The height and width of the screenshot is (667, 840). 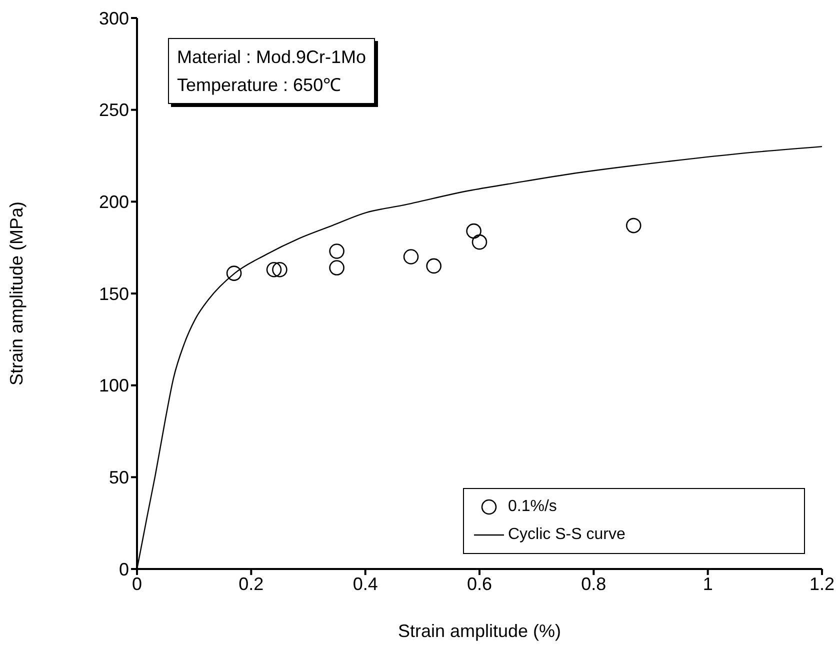 I want to click on legend-label: 0.1%/s, so click(x=532, y=507).